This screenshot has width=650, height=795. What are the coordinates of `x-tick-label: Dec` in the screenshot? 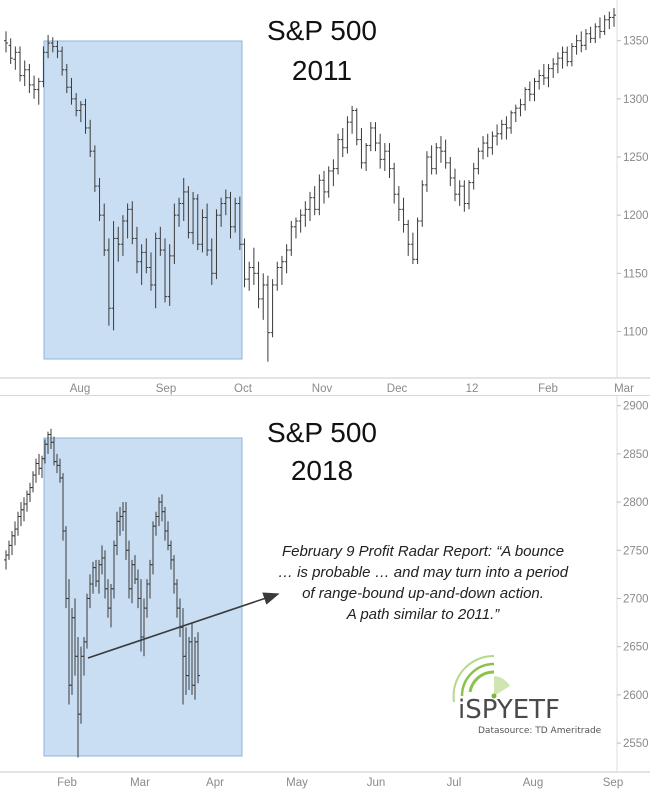 It's located at (397, 389).